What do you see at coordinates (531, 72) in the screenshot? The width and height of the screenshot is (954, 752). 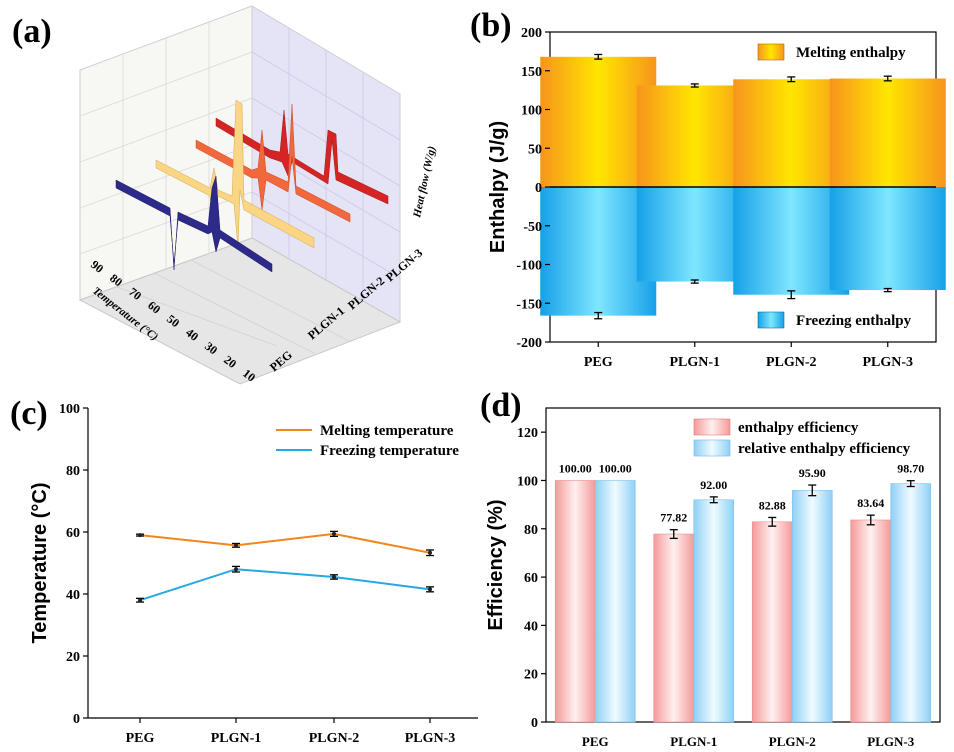 I see `b-ytick-label: 150` at bounding box center [531, 72].